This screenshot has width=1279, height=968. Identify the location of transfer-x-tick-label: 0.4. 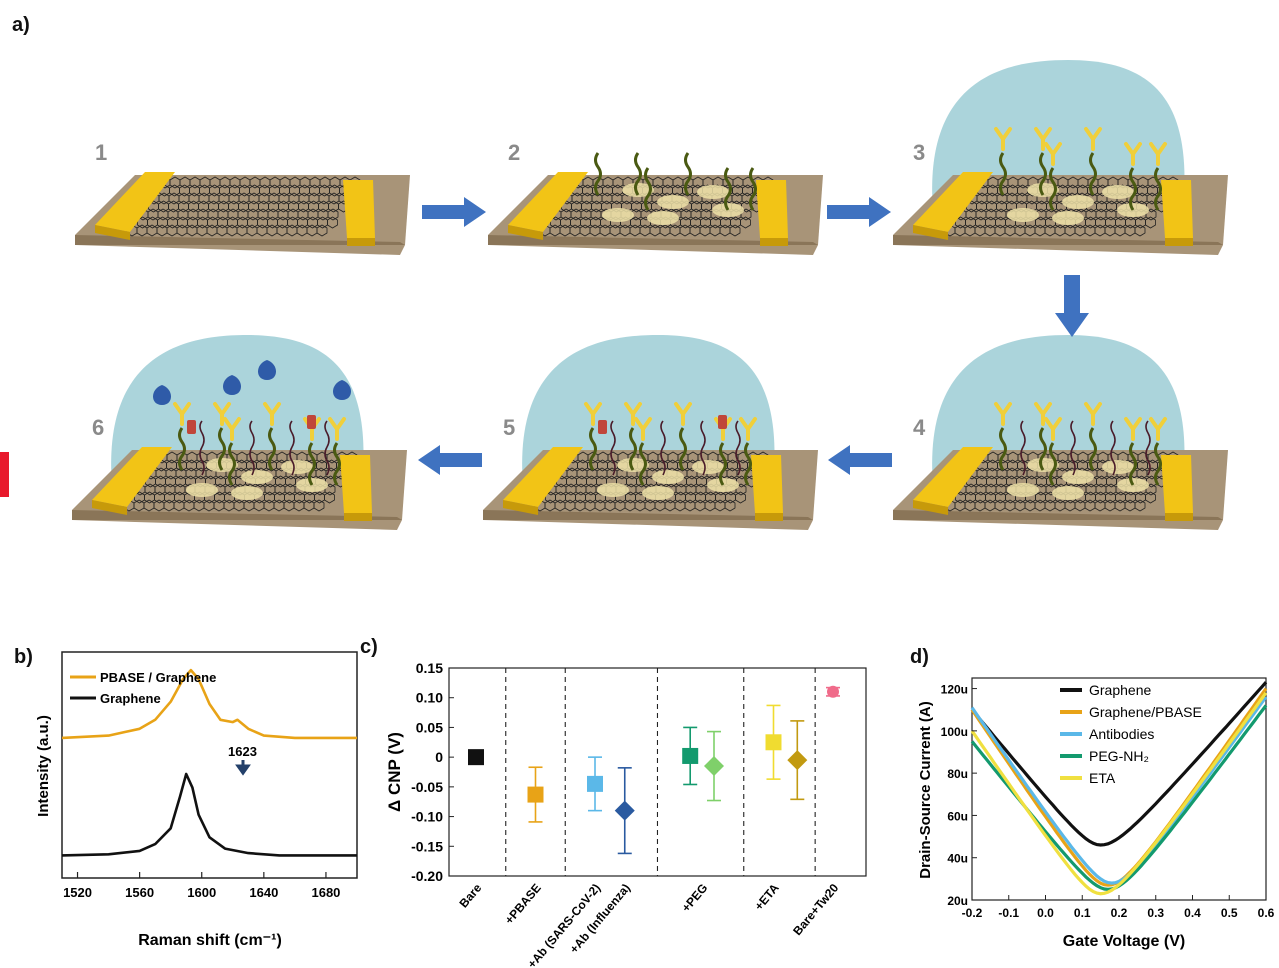
(1192, 913).